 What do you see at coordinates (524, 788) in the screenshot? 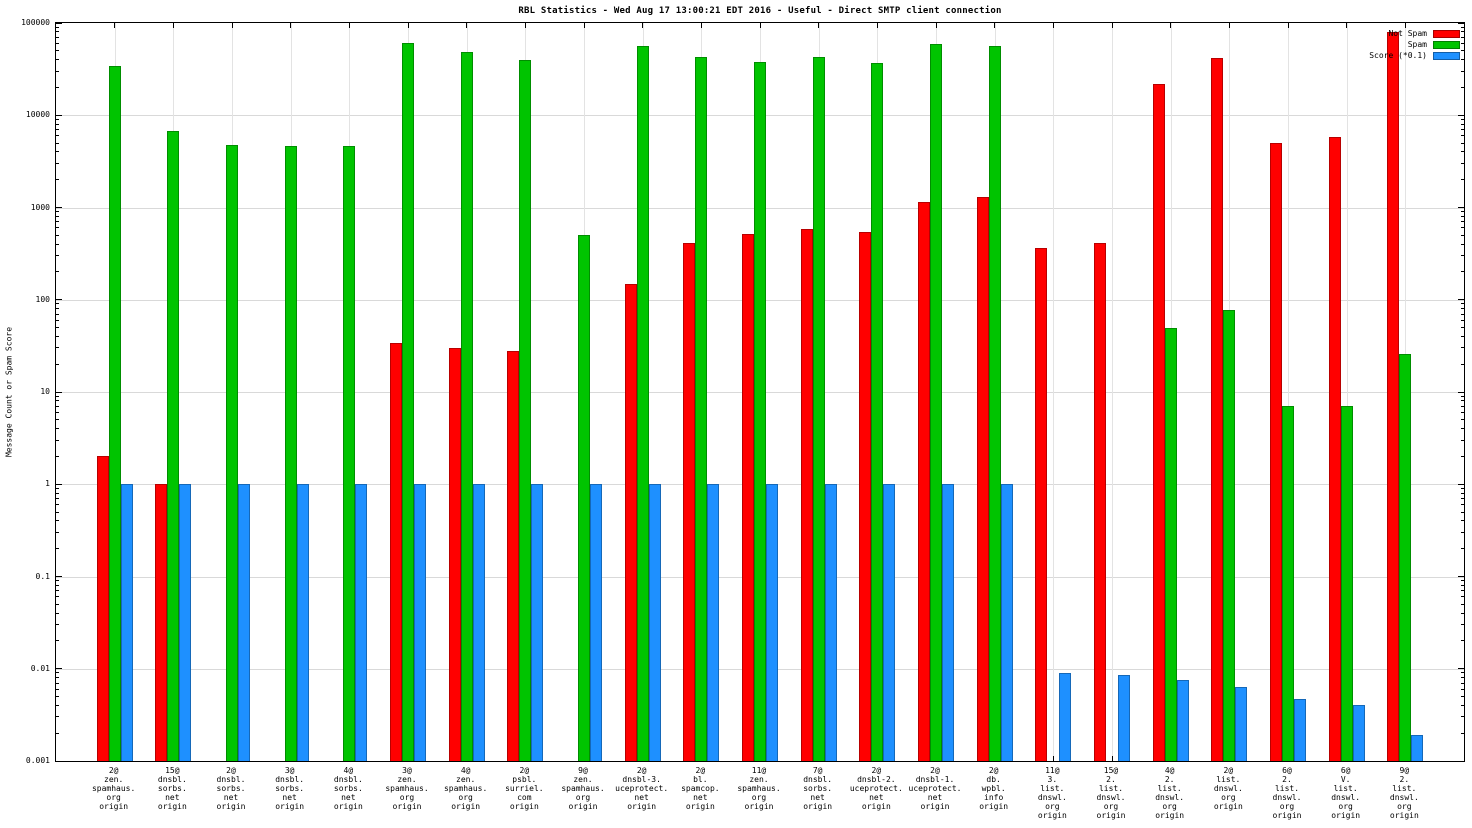
I see `x-category-label: 2@ psbl. surriel. com origin` at bounding box center [524, 788].